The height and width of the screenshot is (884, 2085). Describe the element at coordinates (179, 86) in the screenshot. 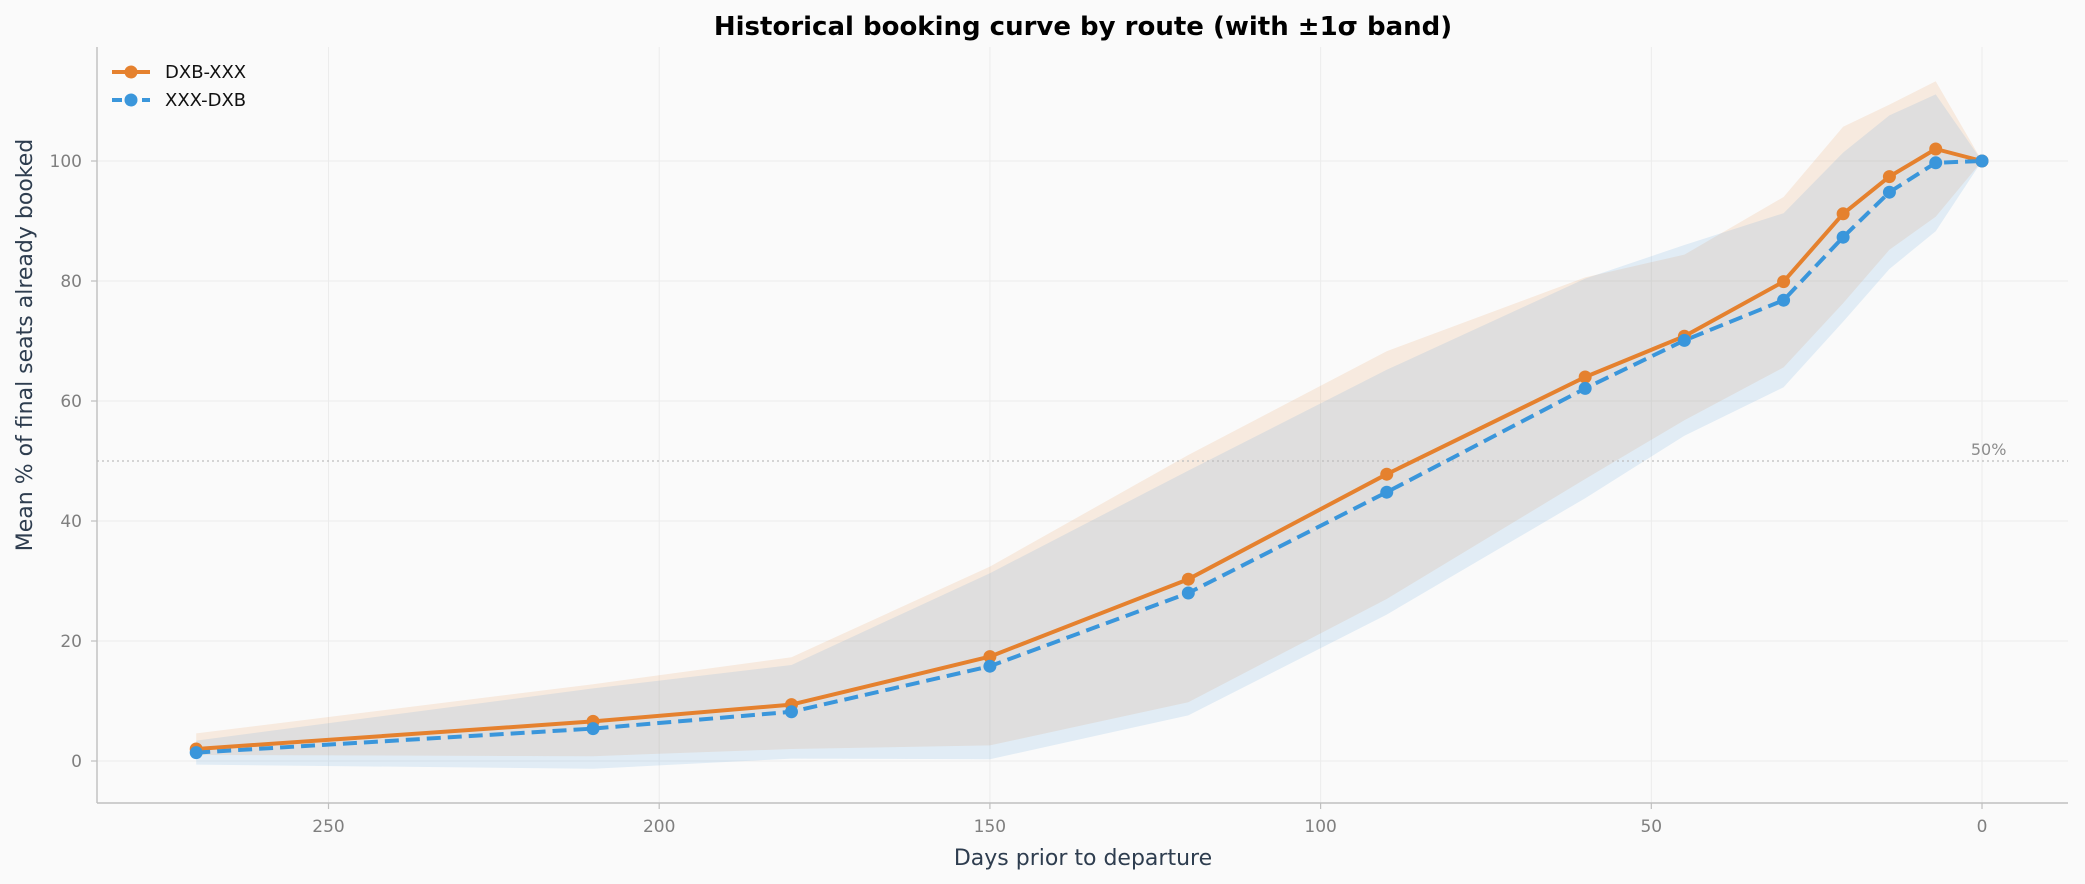

I see `legend: DXB-XXX XXX-DXB` at that location.